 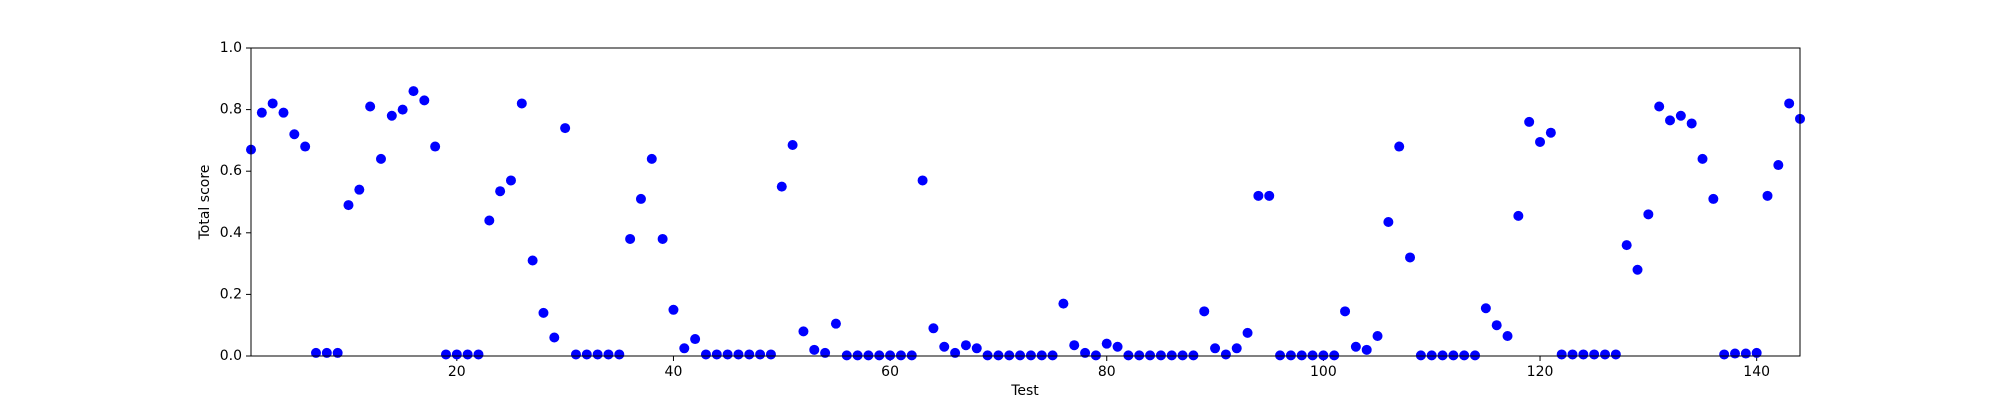 I want to click on x-tick-label: 140, so click(x=1756, y=372).